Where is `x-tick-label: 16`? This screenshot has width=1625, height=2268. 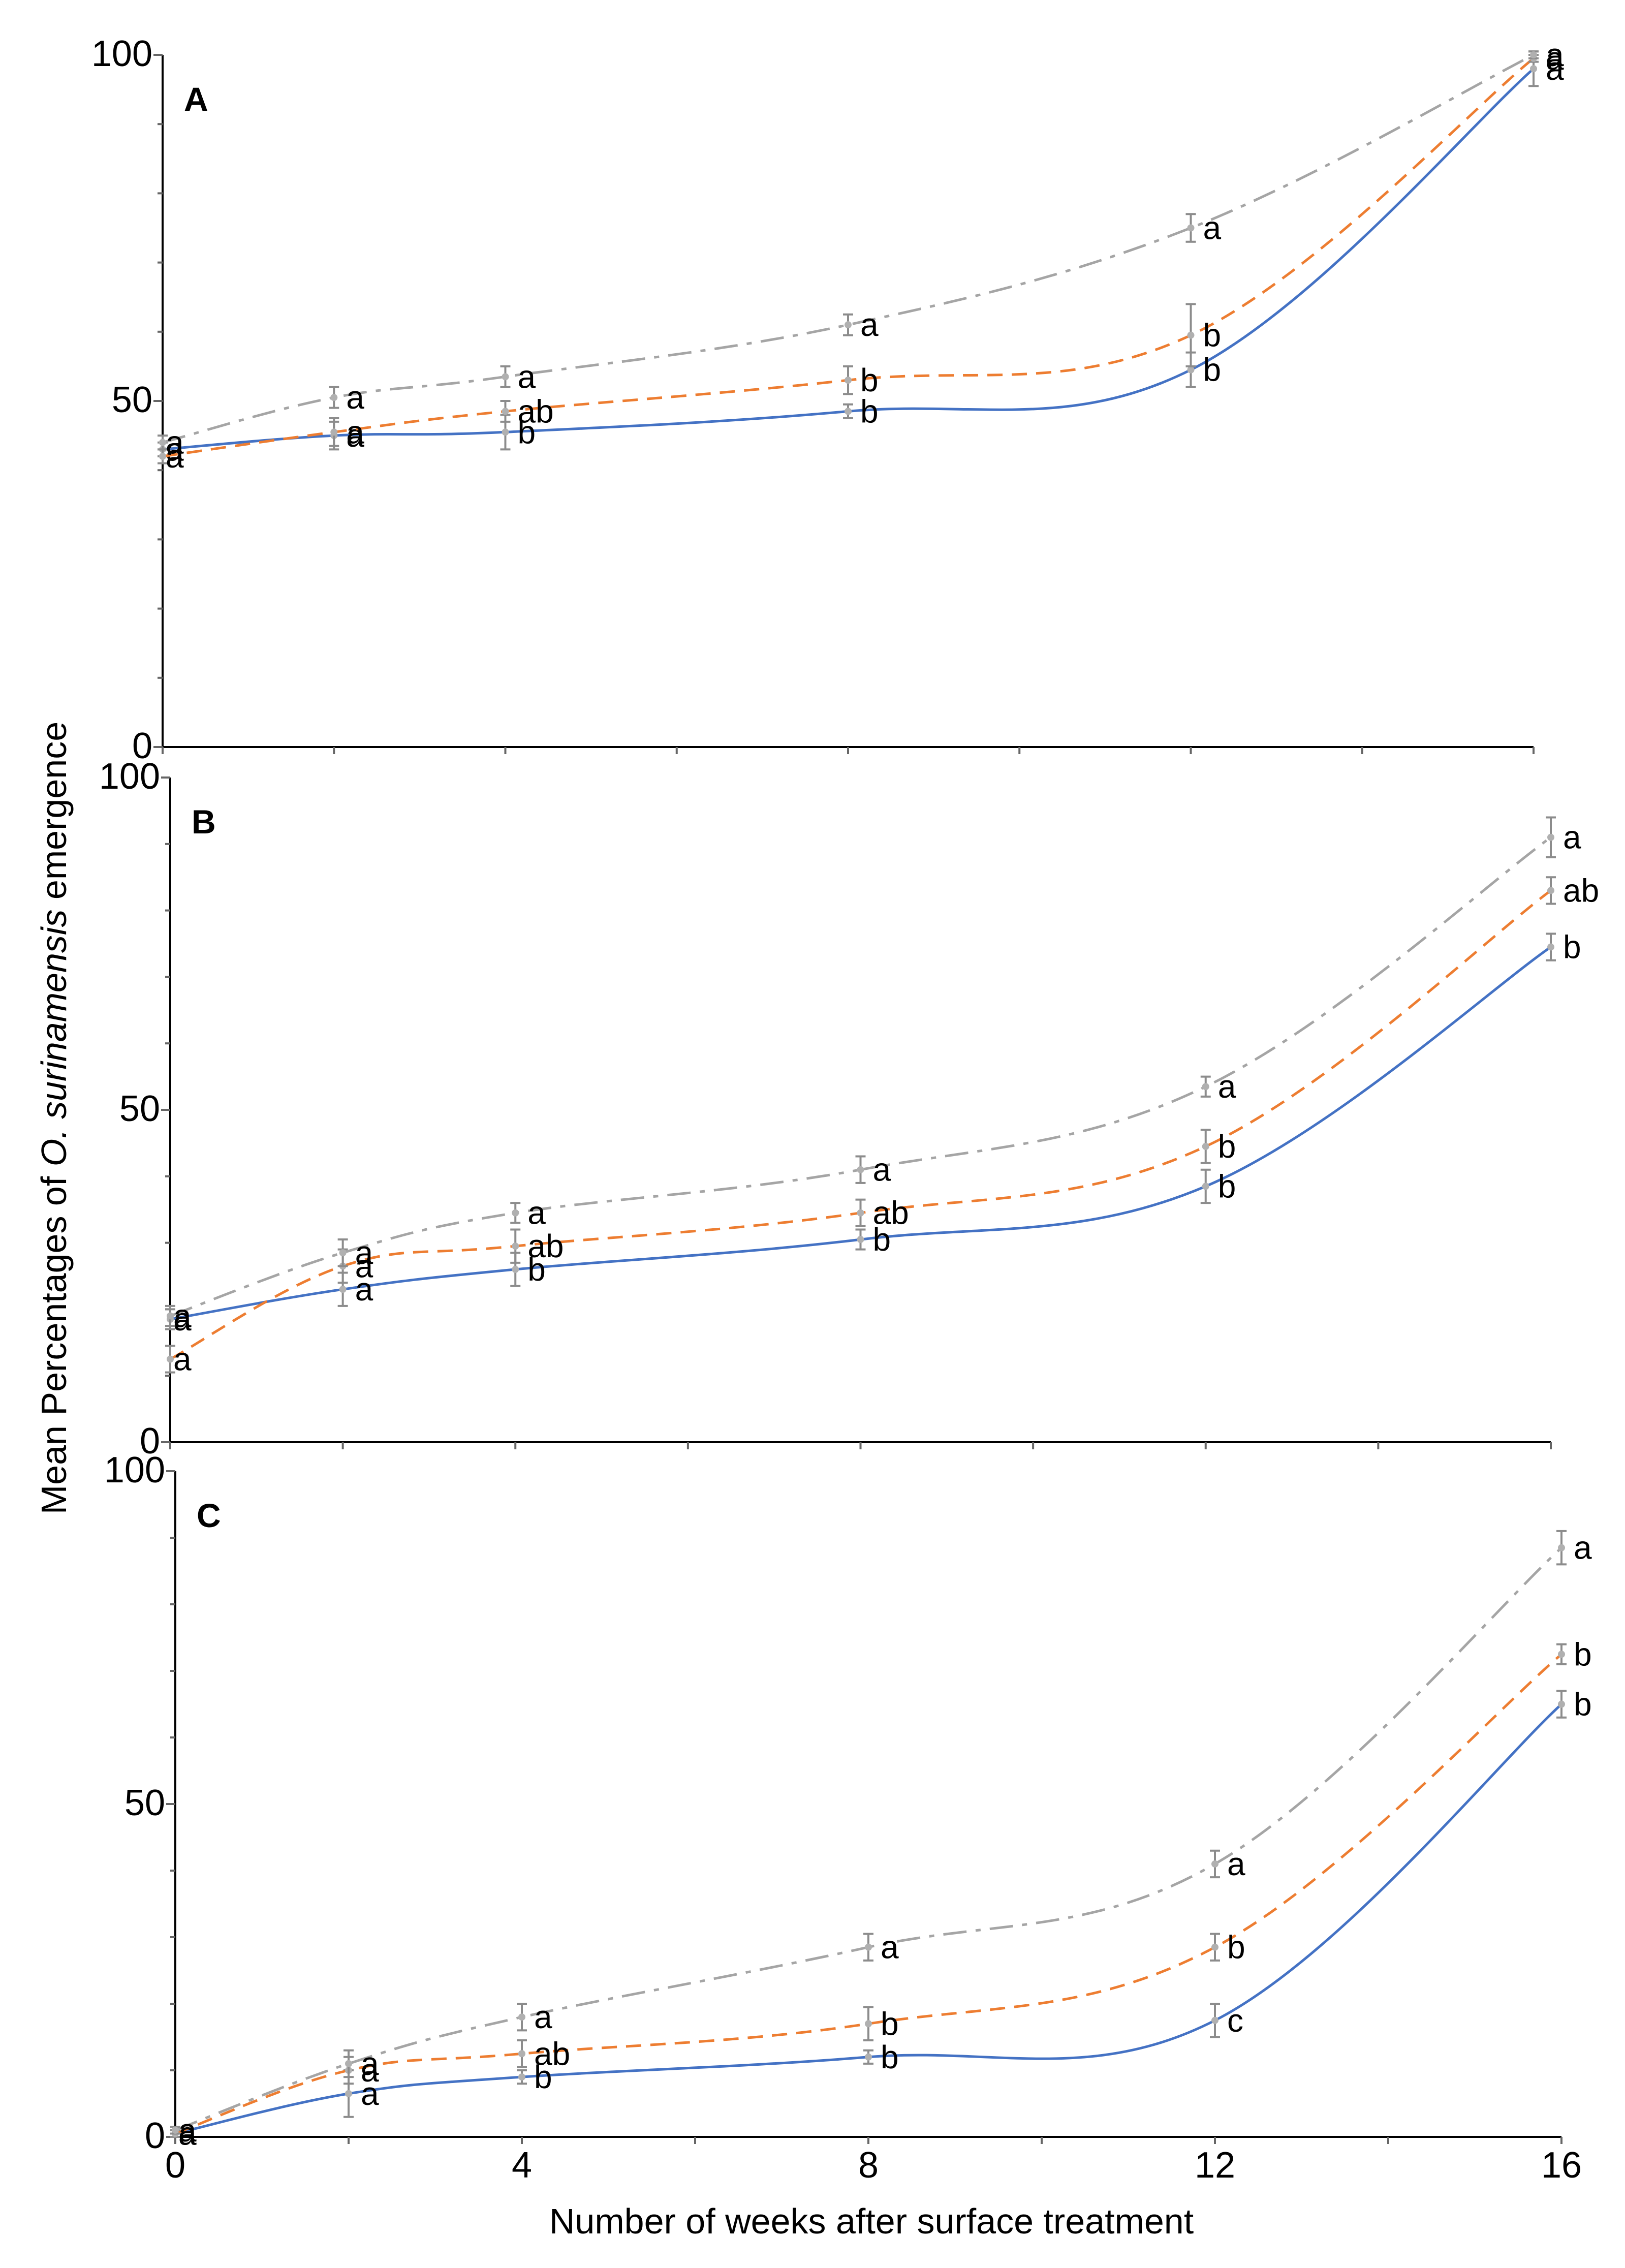 x-tick-label: 16 is located at coordinates (1562, 2165).